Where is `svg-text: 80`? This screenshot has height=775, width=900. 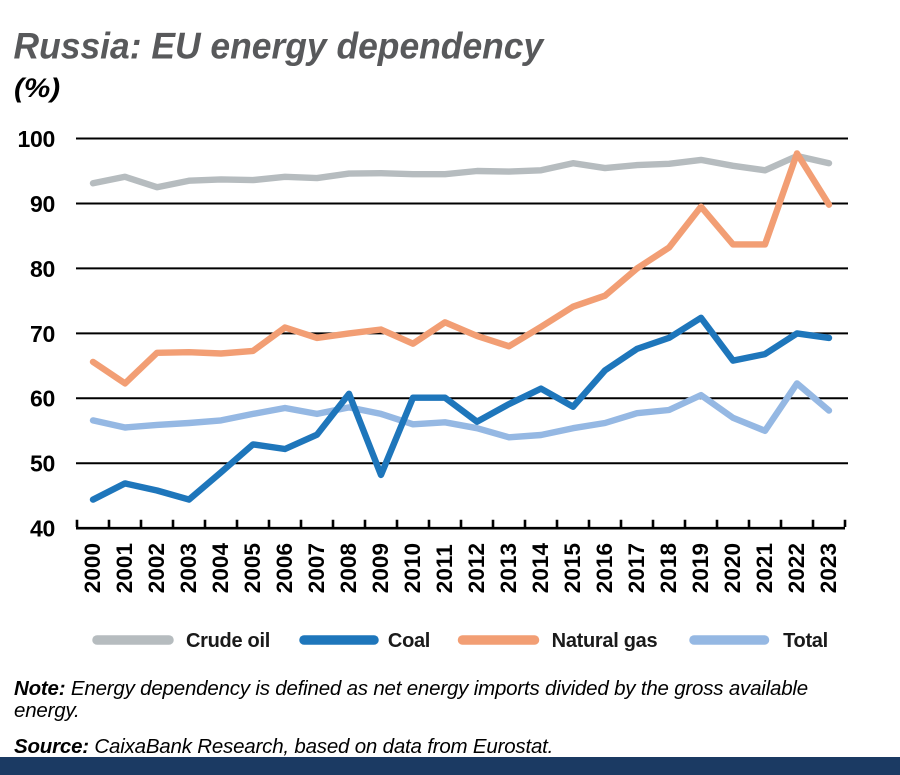
svg-text: 80 is located at coordinates (42, 269).